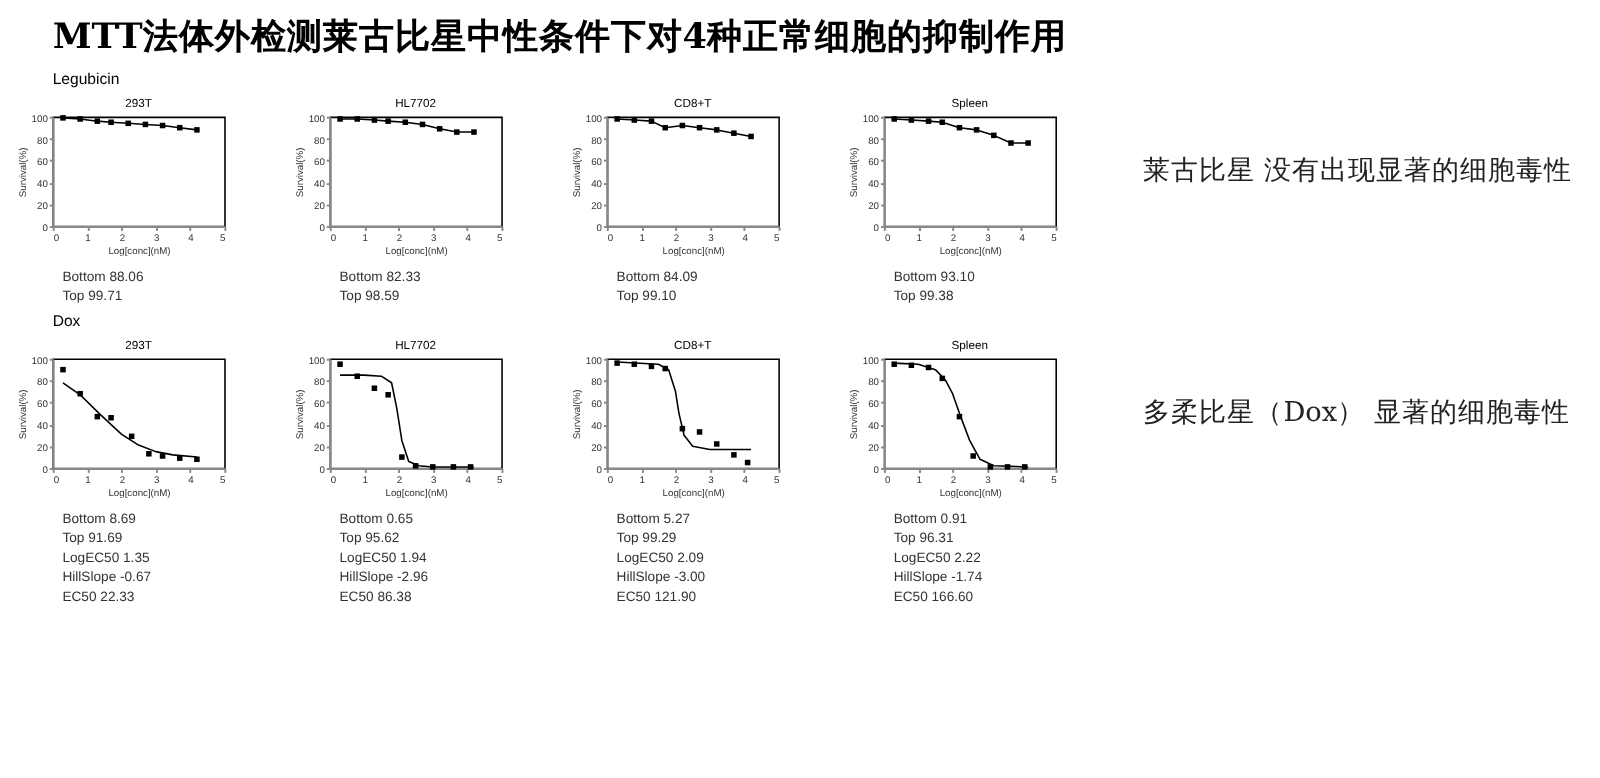 The height and width of the screenshot is (778, 1600). What do you see at coordinates (86, 78) in the screenshot?
I see `text: Legubicin` at bounding box center [86, 78].